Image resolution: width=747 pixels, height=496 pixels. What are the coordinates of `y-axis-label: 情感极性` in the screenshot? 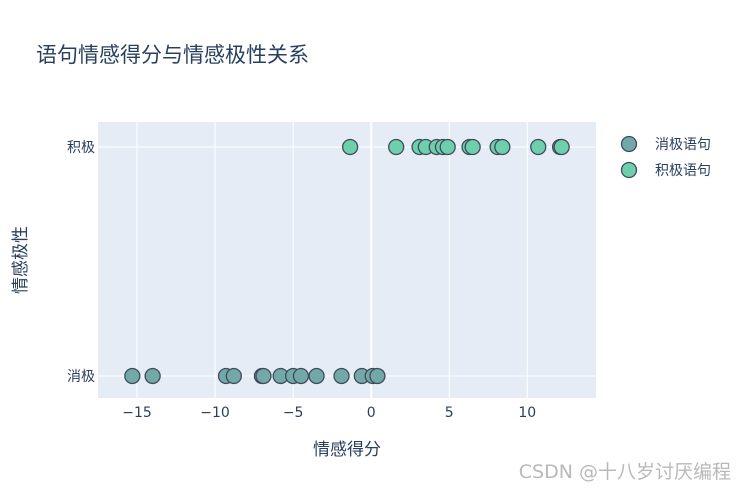 It's located at (21, 260).